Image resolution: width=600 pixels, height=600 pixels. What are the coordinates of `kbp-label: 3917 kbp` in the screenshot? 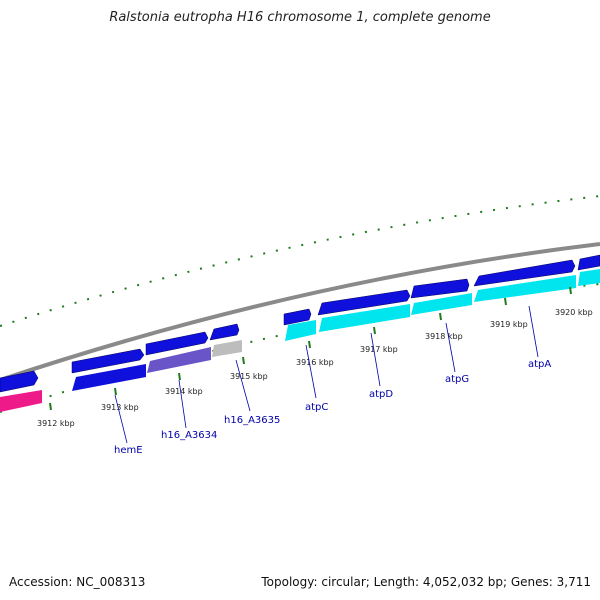 It's located at (379, 349).